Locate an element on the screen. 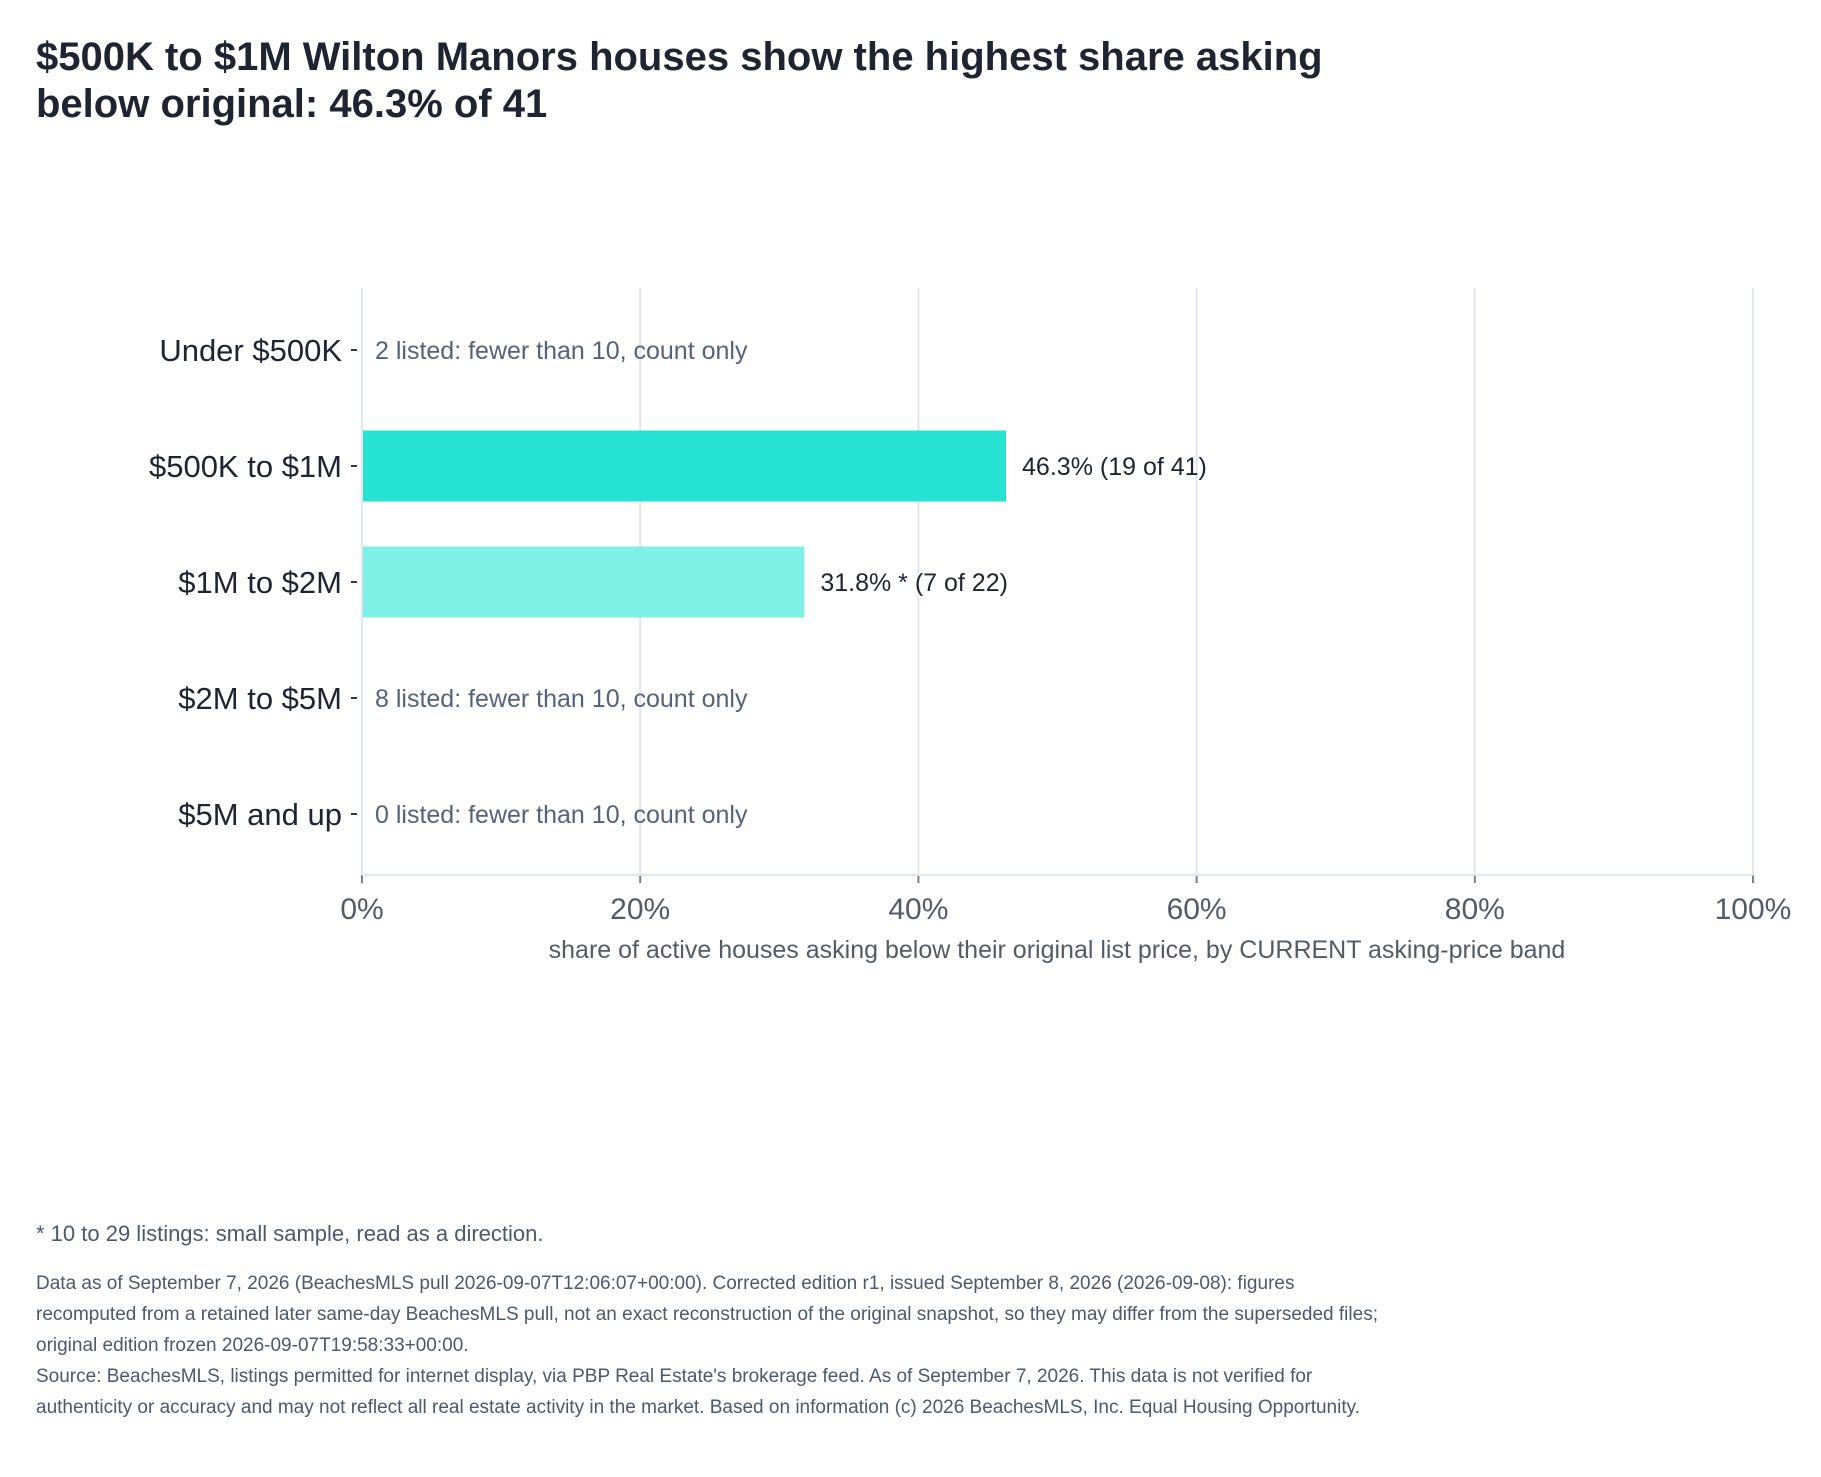 The width and height of the screenshot is (1821, 1477). x-tick-label: 80% is located at coordinates (1475, 909).